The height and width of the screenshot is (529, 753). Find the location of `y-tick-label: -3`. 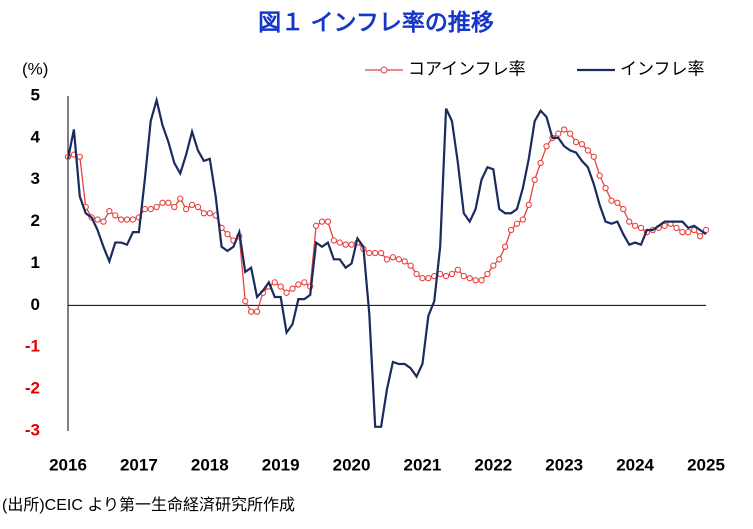

y-tick-label: -3 is located at coordinates (32, 429).